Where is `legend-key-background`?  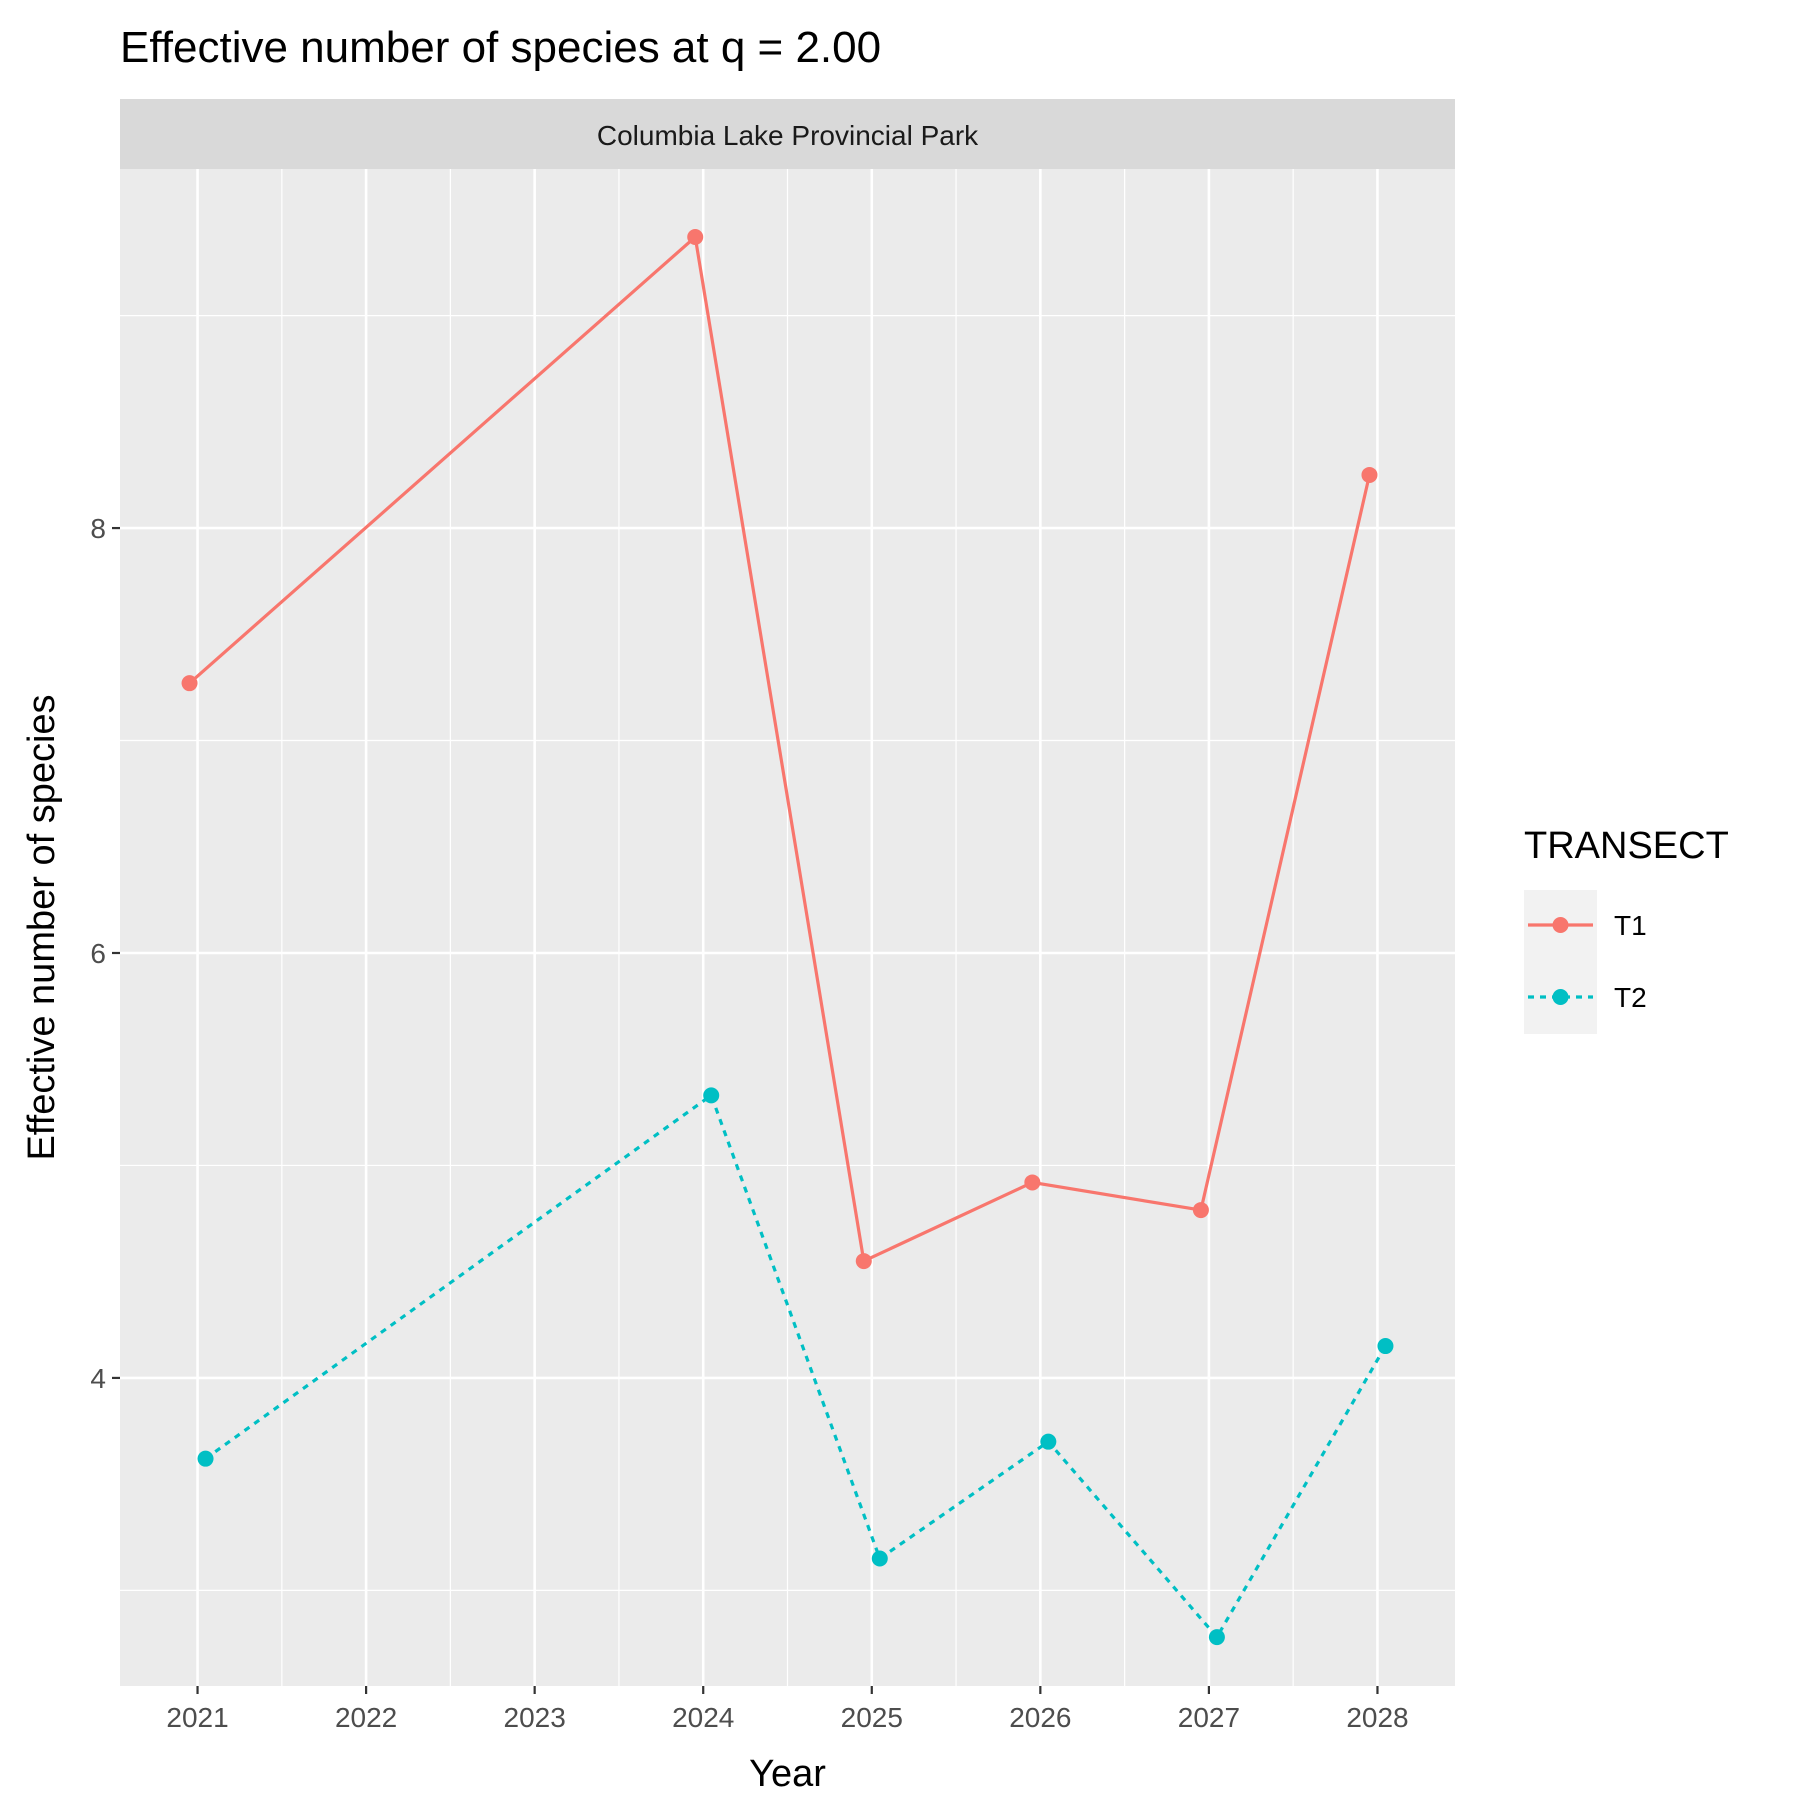
legend-key-background is located at coordinates (1560, 962).